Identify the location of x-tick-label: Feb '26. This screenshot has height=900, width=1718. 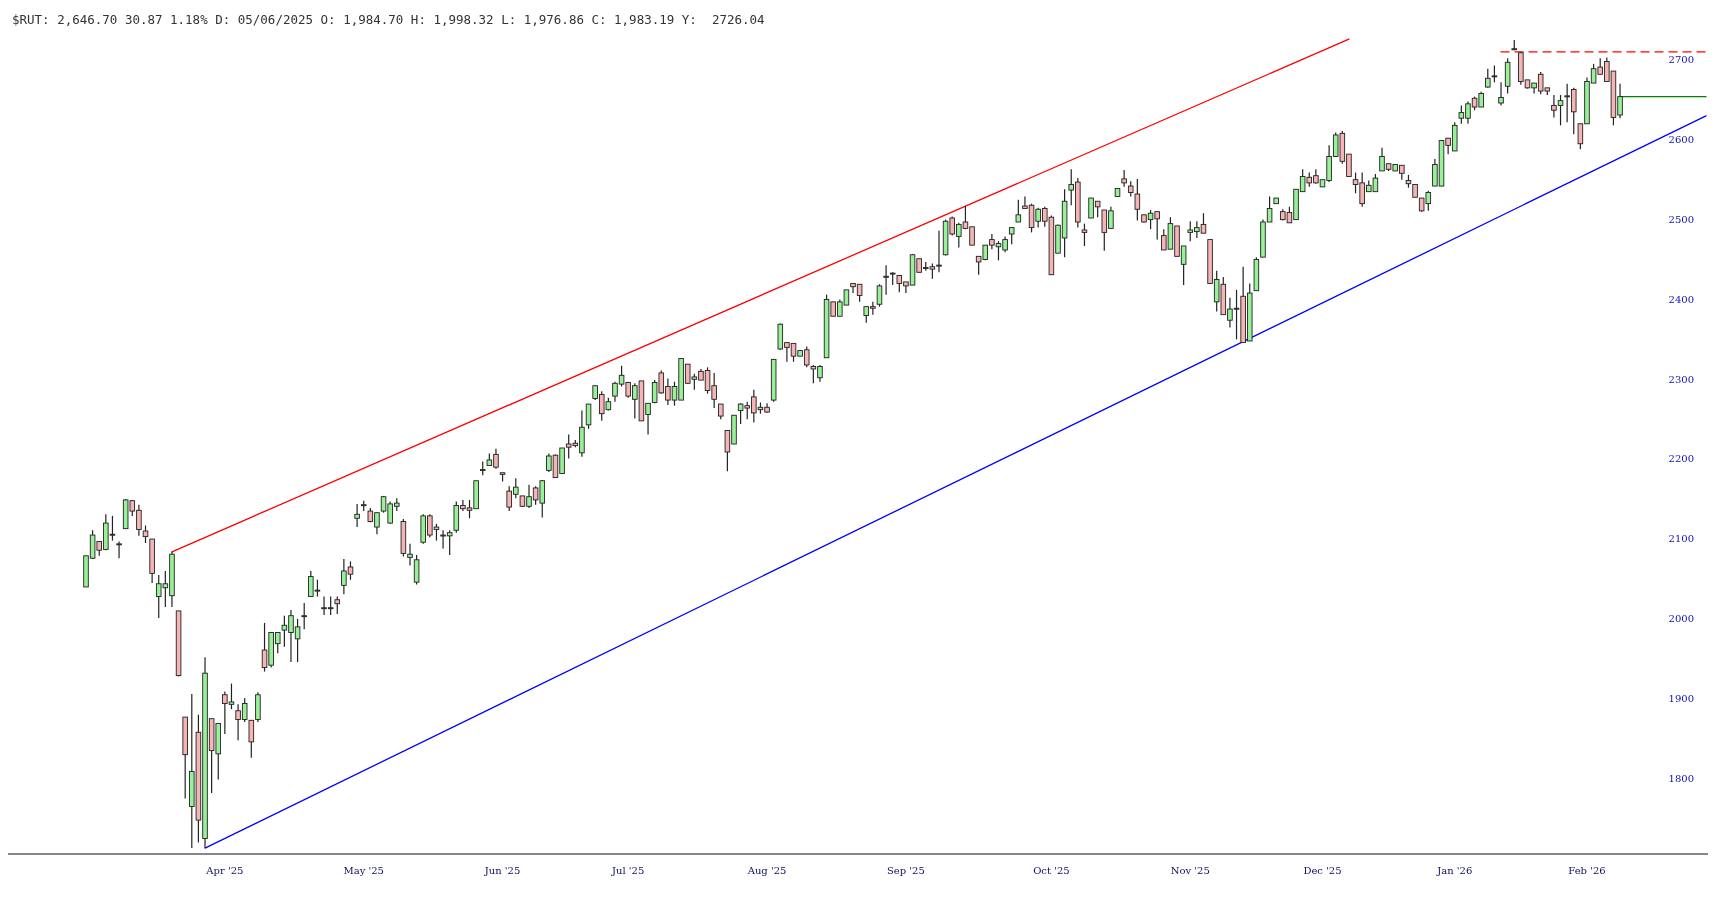
(1587, 870).